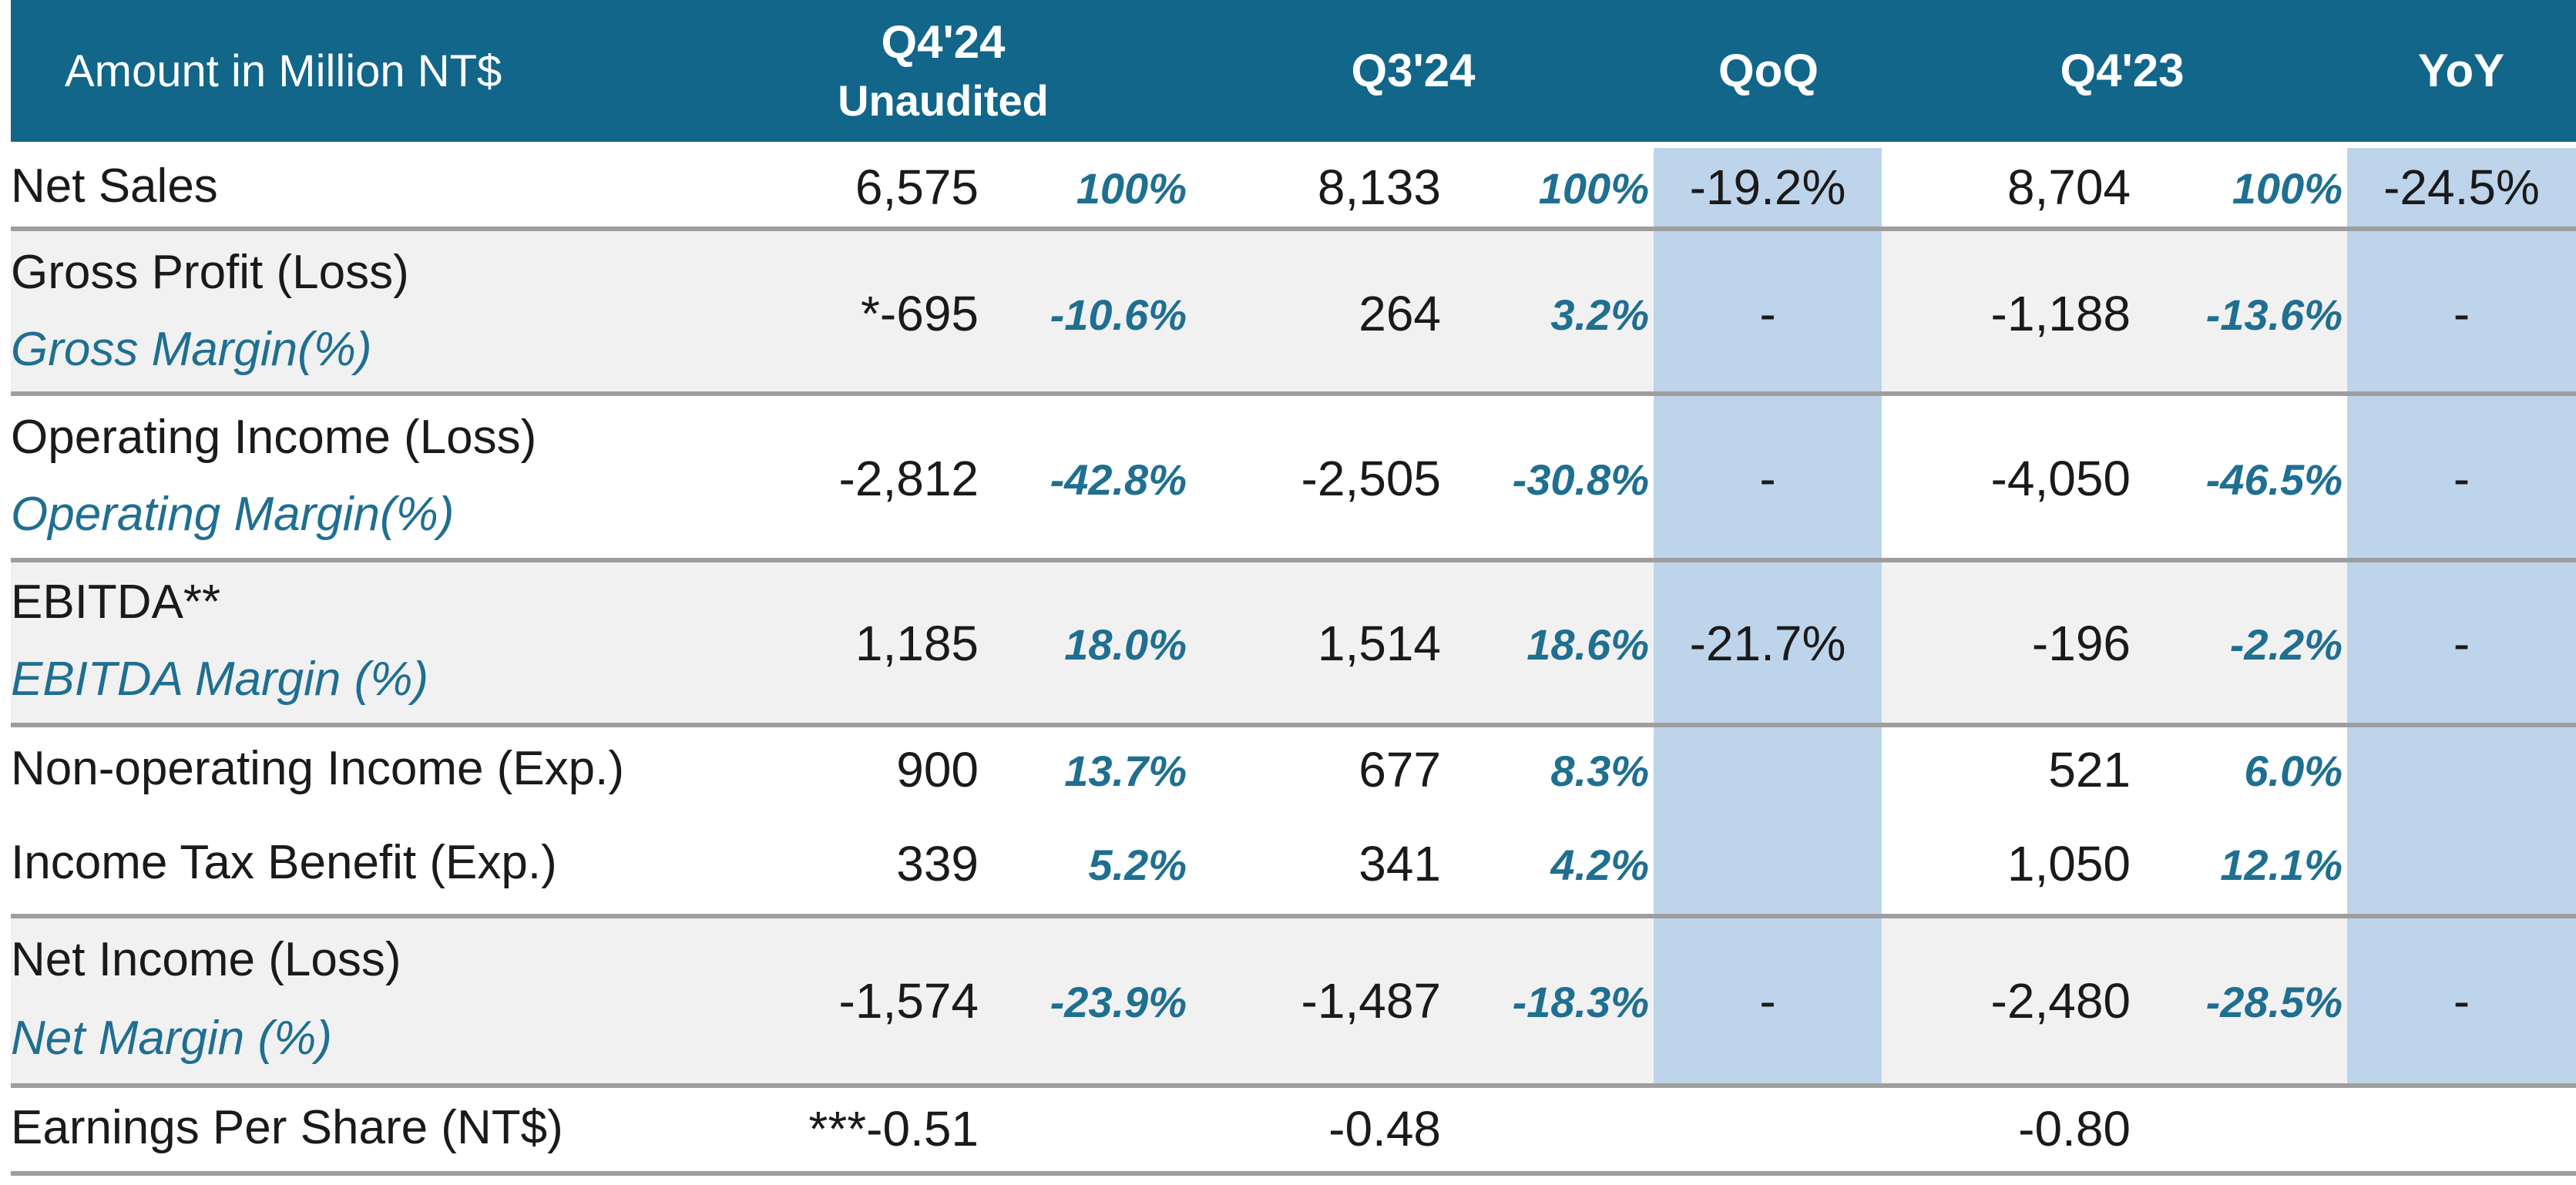  Describe the element at coordinates (114, 186) in the screenshot. I see `row-label: Net Sales` at that location.